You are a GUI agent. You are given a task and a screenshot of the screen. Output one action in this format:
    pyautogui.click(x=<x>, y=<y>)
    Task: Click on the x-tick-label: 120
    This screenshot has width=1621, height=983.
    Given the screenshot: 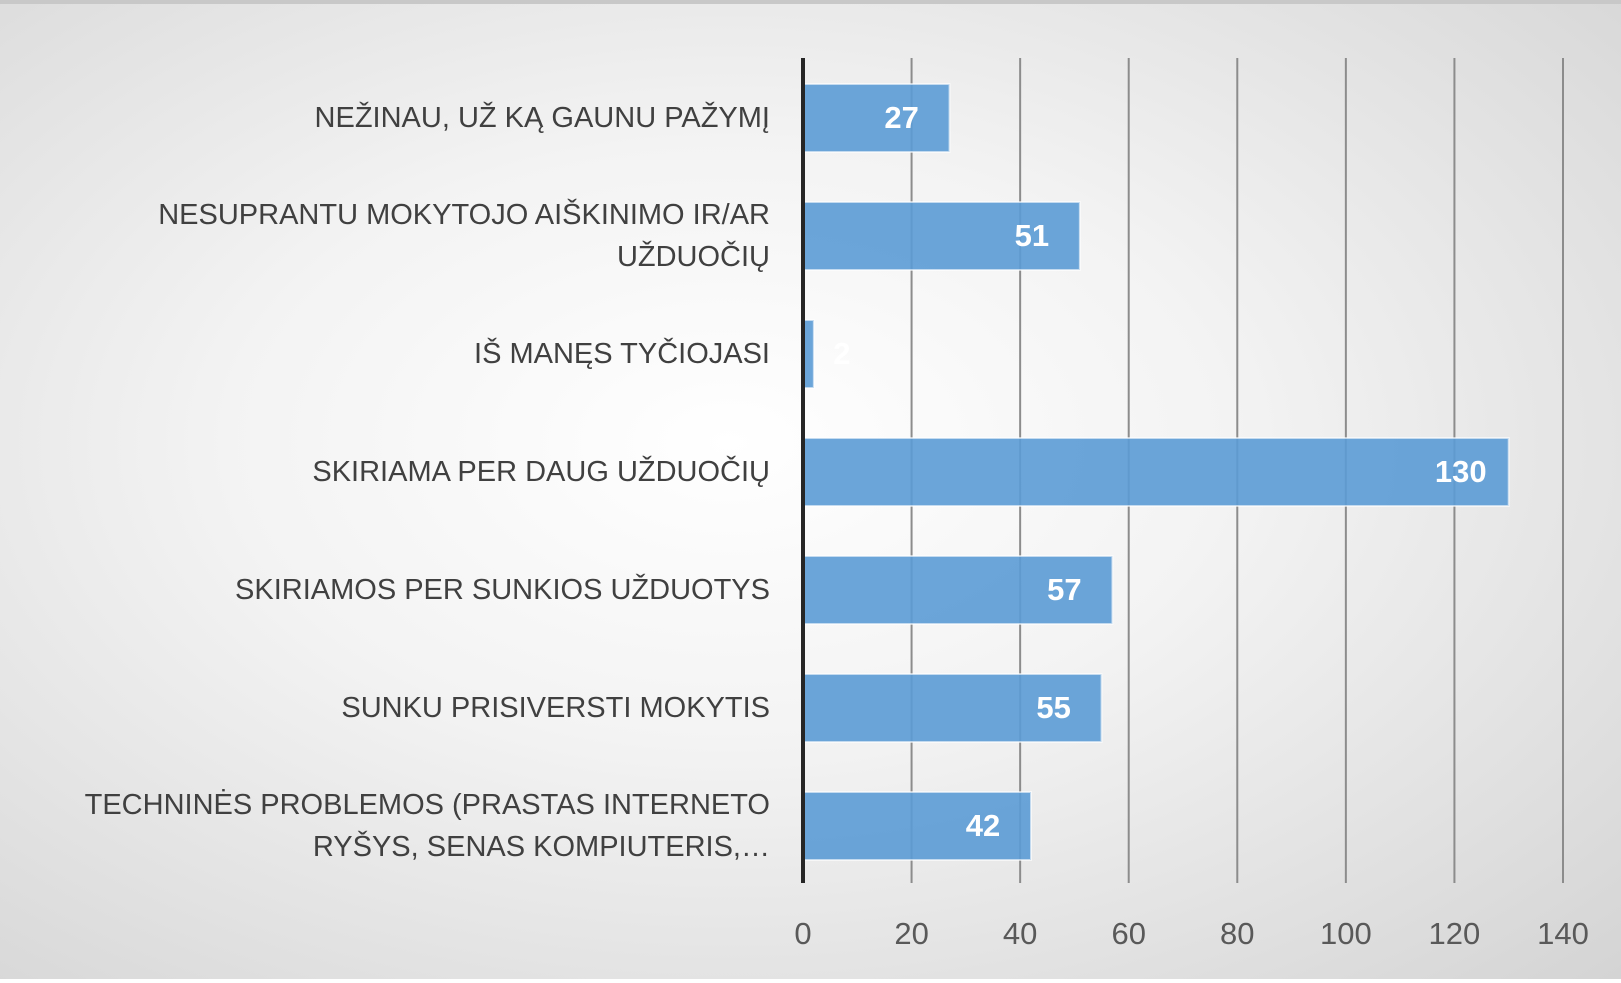 What is the action you would take?
    pyautogui.click(x=1455, y=933)
    